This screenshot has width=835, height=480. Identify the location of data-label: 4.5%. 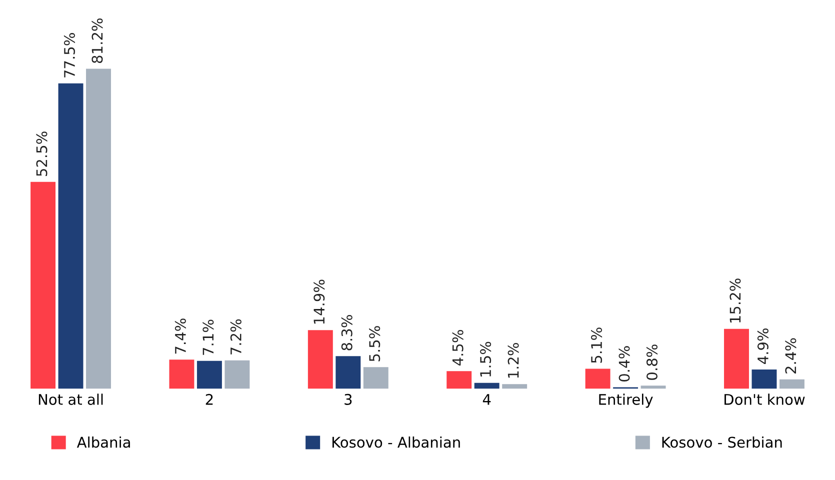
(458, 348).